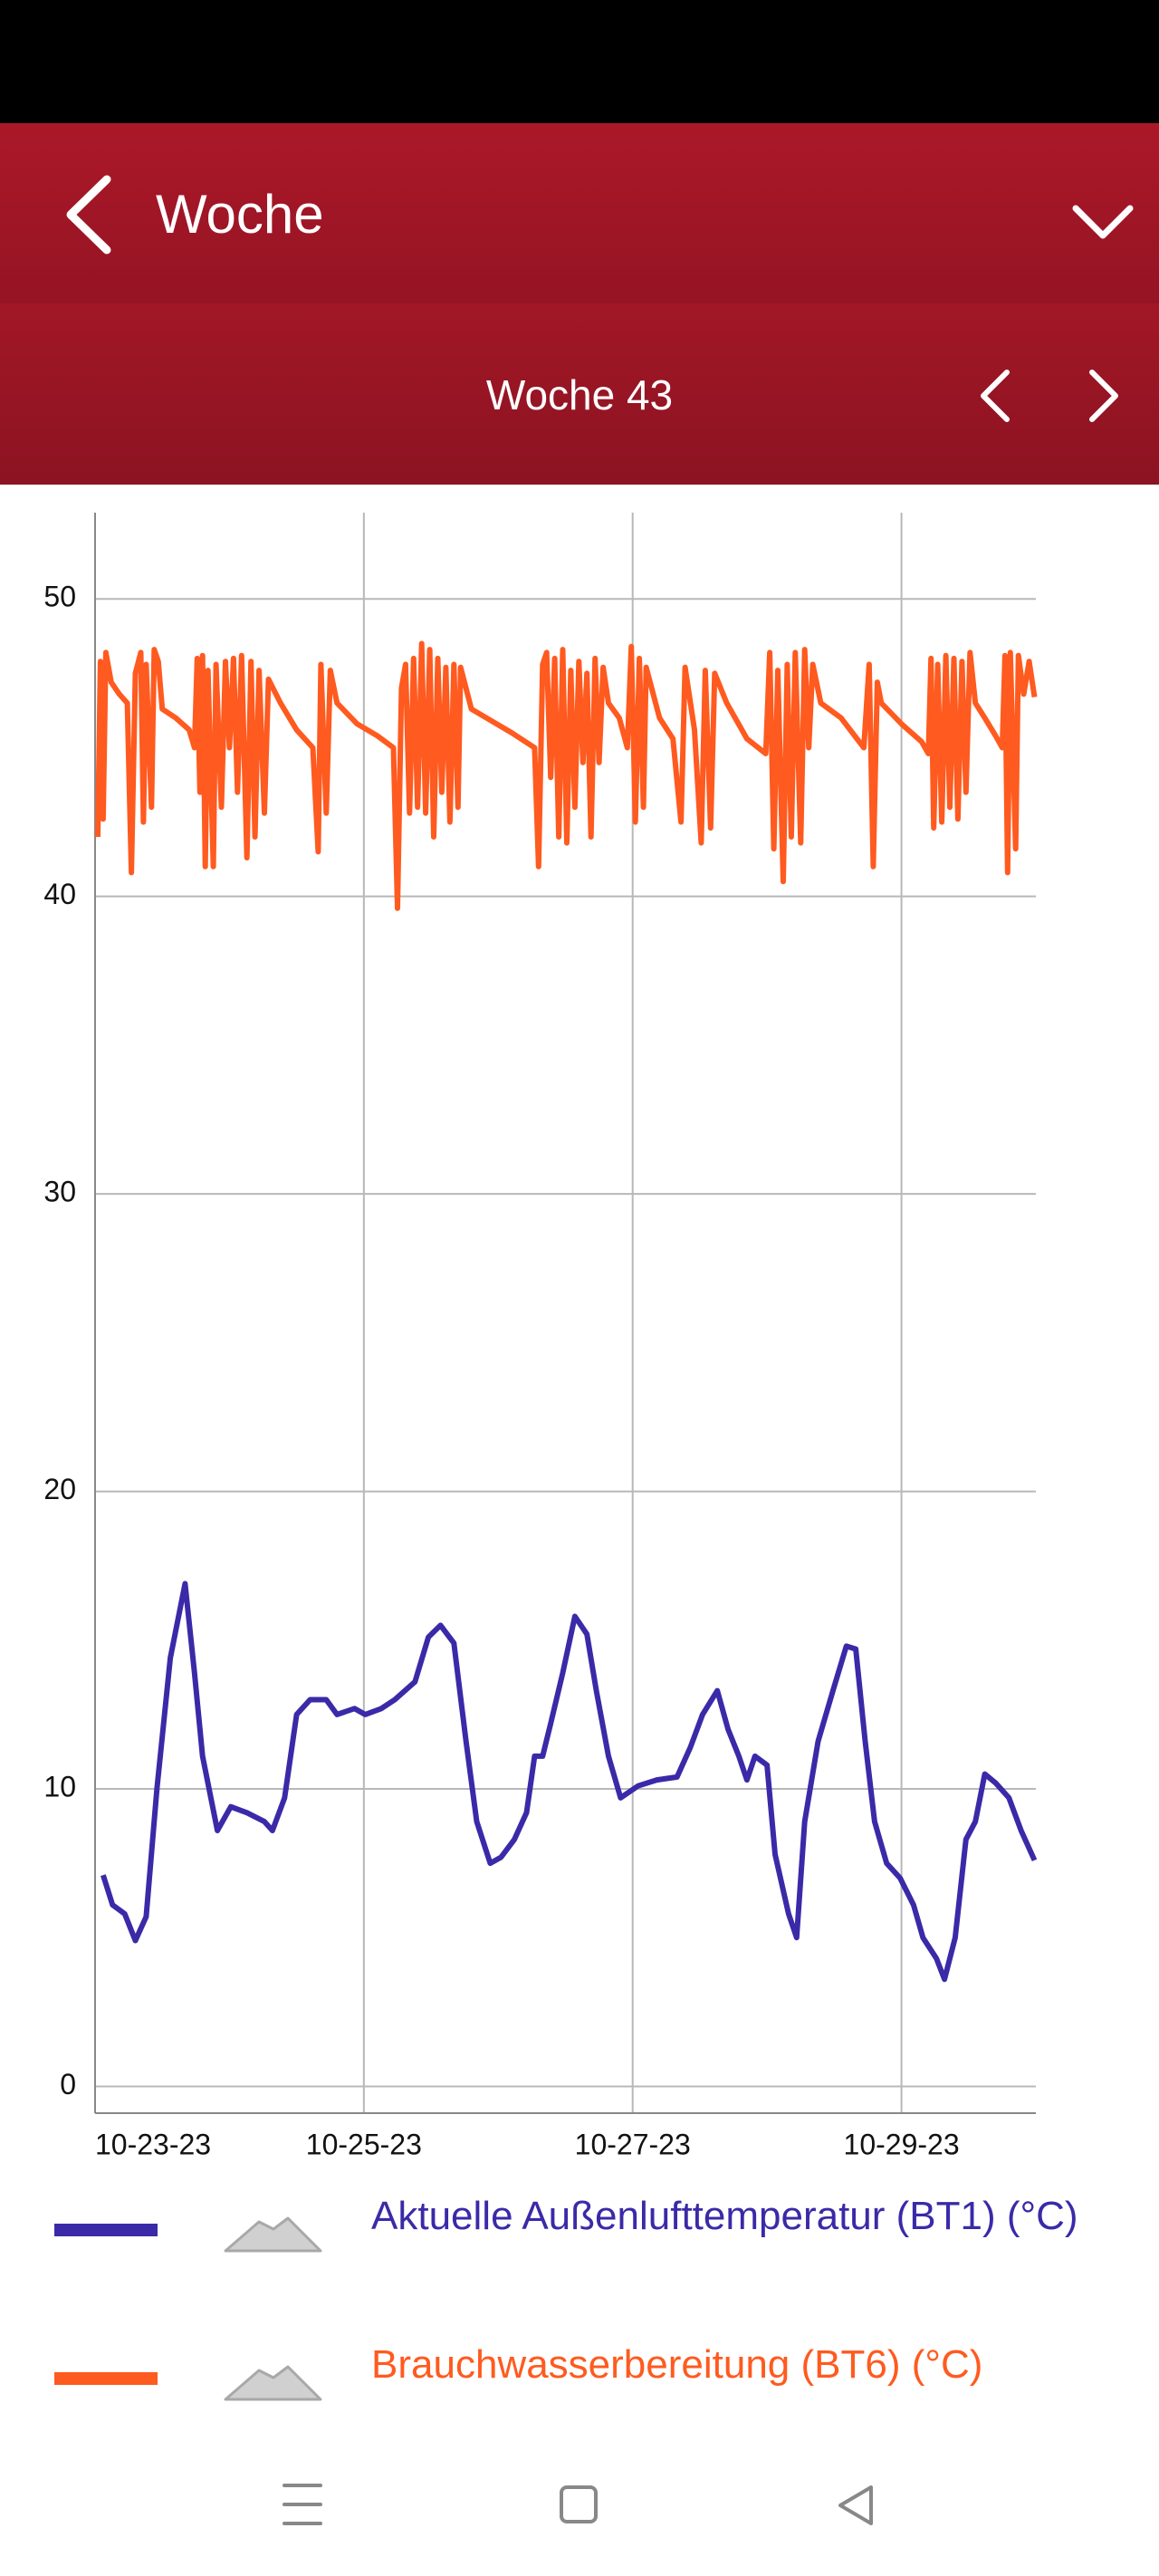  Describe the element at coordinates (60, 1192) in the screenshot. I see `y-tick-label: 30` at that location.